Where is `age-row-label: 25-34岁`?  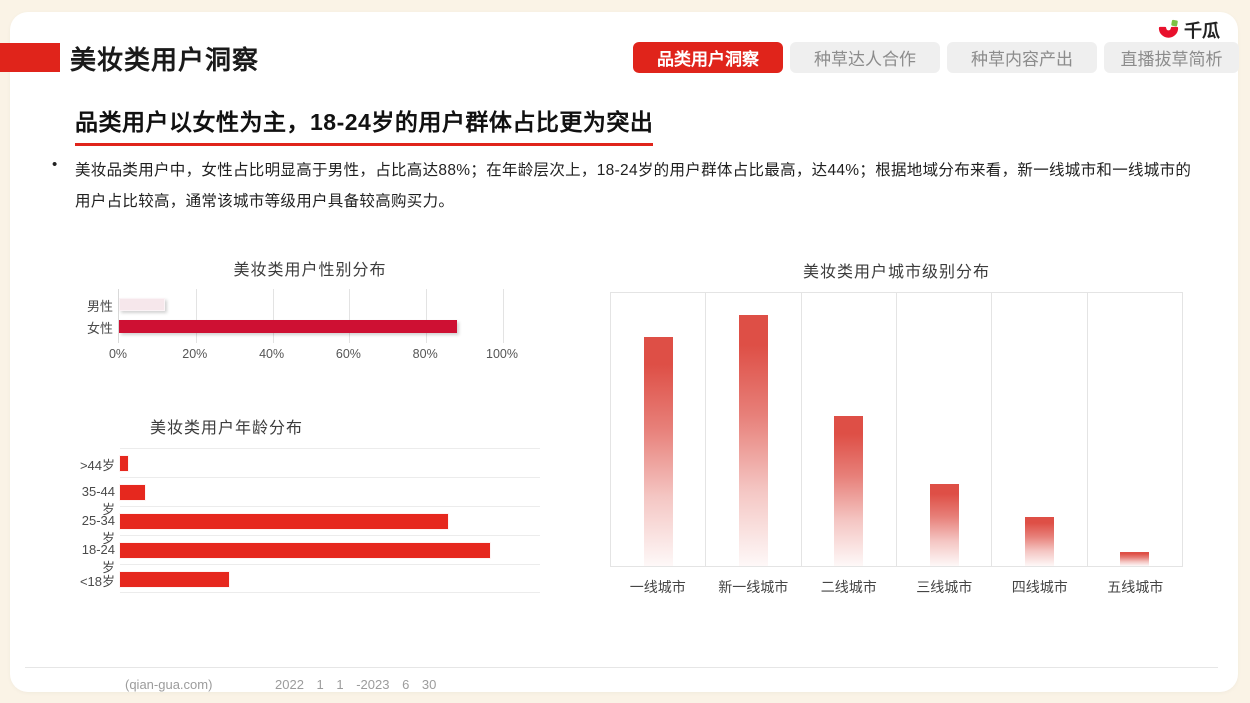 age-row-label: 25-34岁 is located at coordinates (98, 529).